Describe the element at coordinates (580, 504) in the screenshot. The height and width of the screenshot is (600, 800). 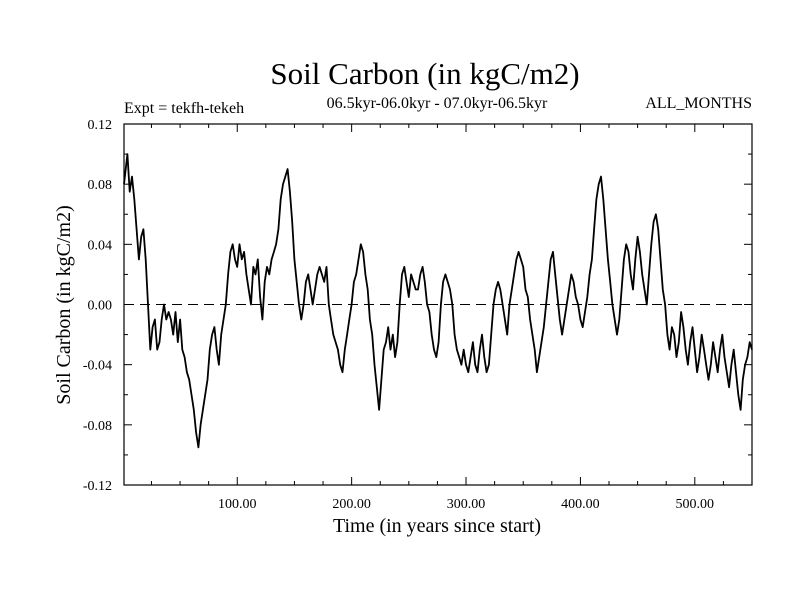
I see `x-tick-label: 400.00` at that location.